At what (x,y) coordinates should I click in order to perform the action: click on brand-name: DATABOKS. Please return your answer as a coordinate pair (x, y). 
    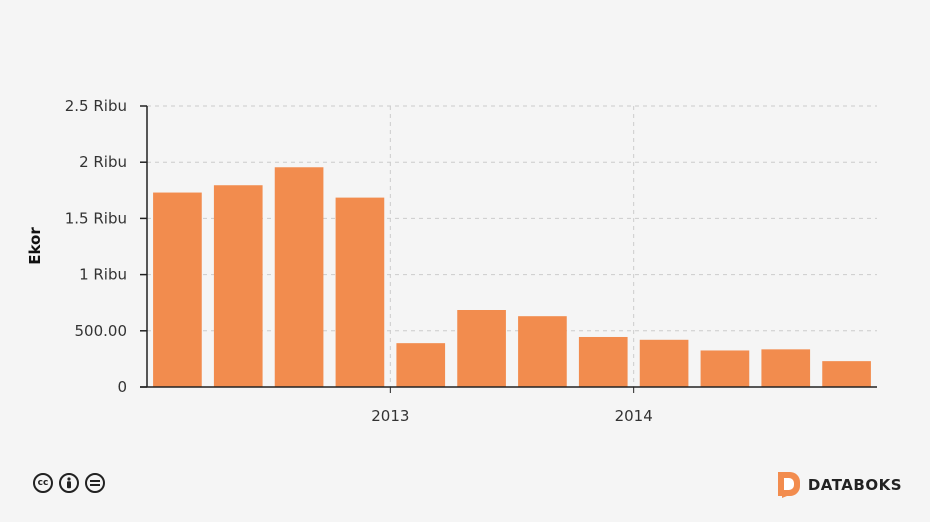
    Looking at the image, I should click on (854, 485).